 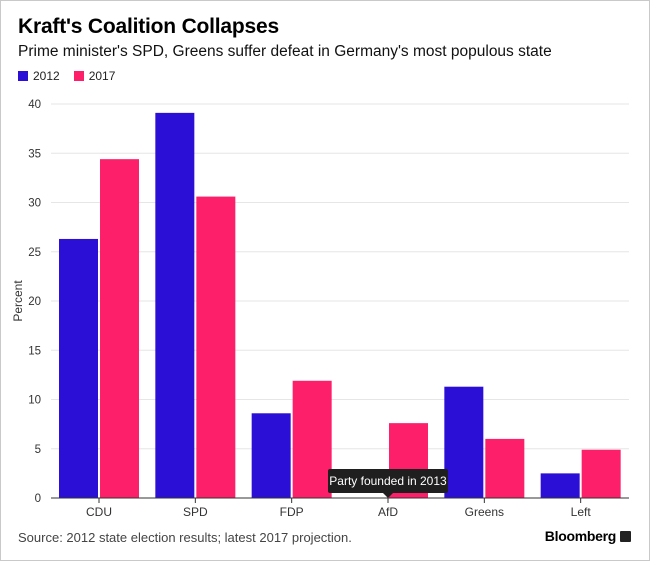 What do you see at coordinates (46, 76) in the screenshot?
I see `legend-label-2012: 2012` at bounding box center [46, 76].